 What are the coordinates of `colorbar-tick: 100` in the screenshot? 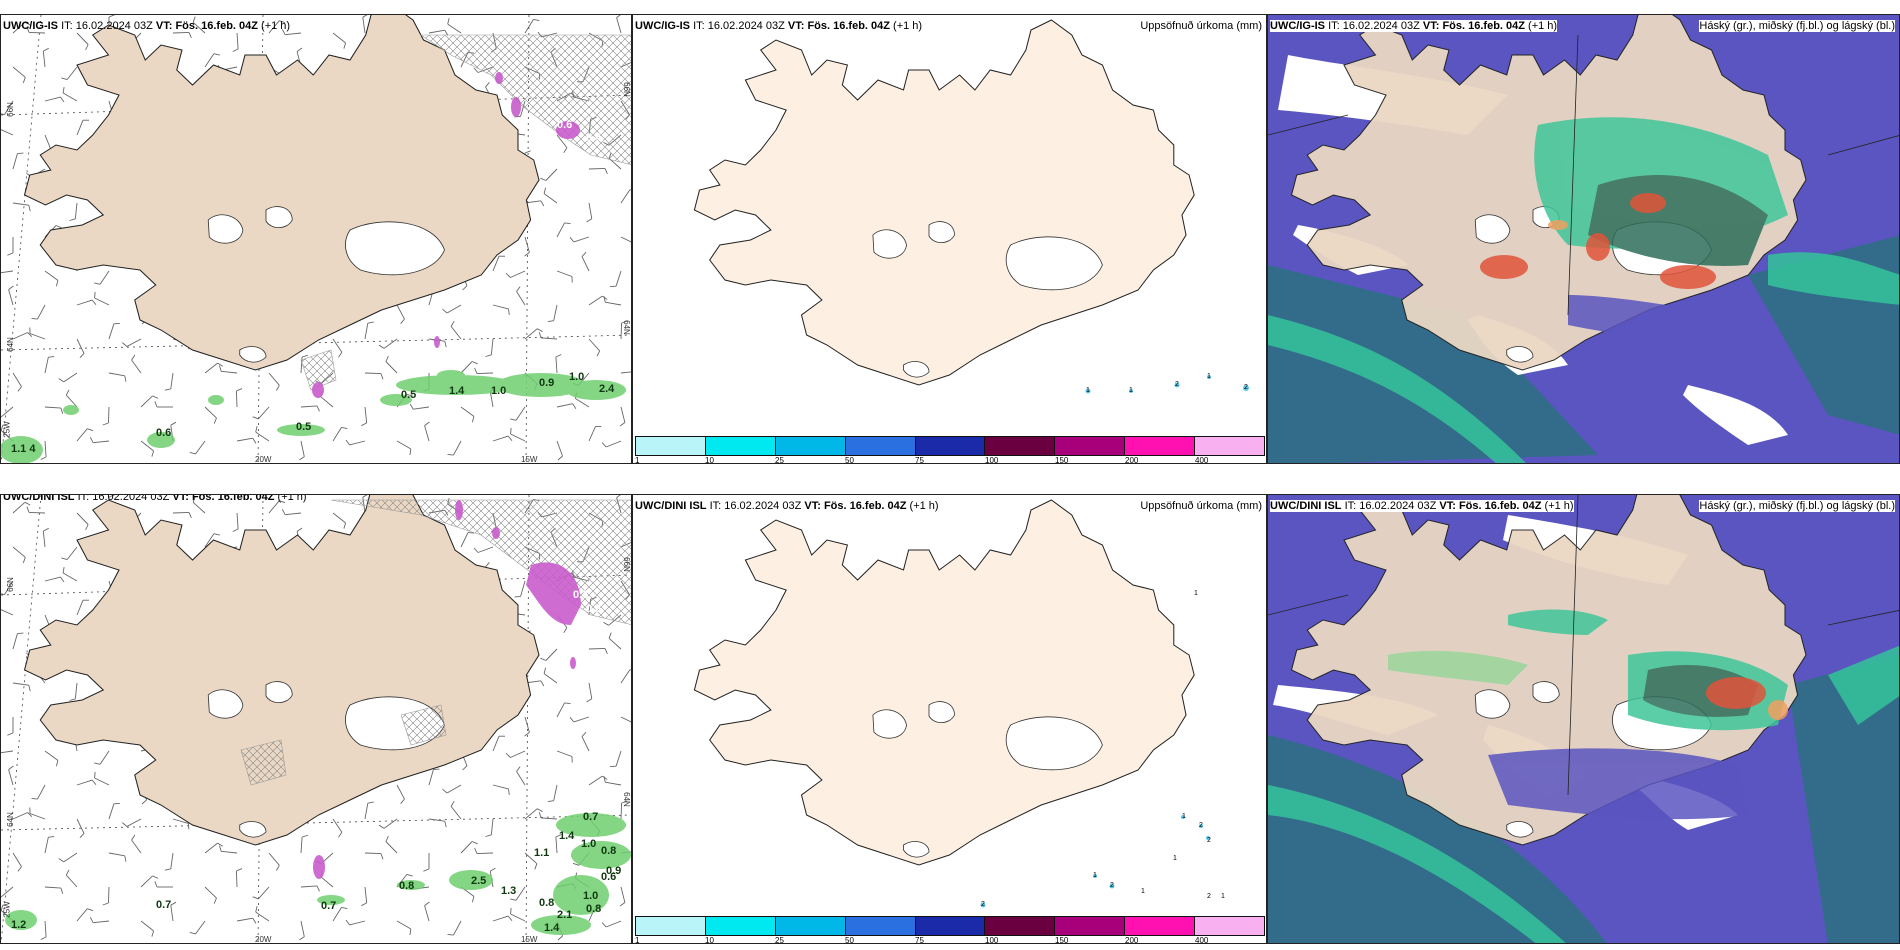 It's located at (992, 460).